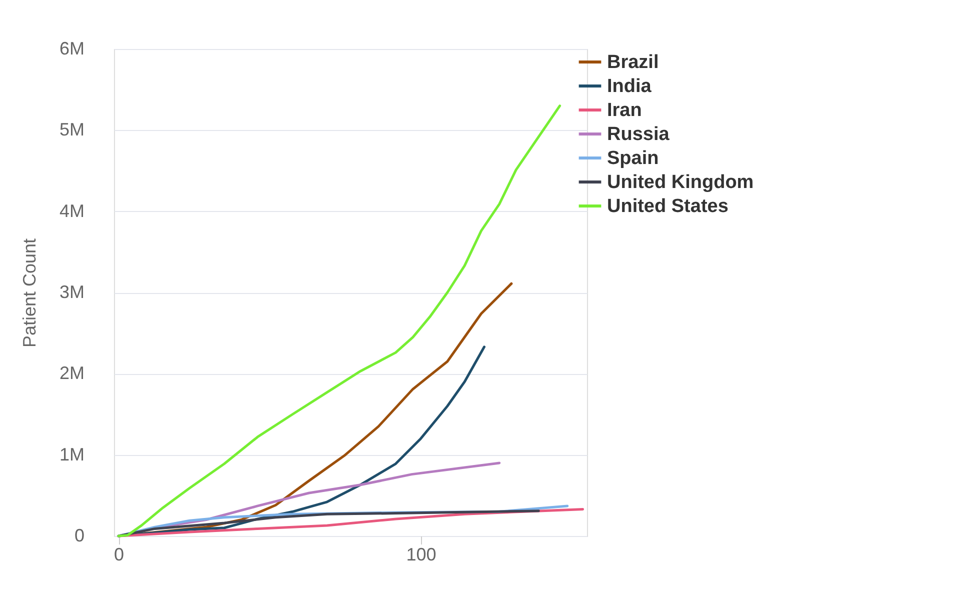  I want to click on legend-label: Russia, so click(638, 134).